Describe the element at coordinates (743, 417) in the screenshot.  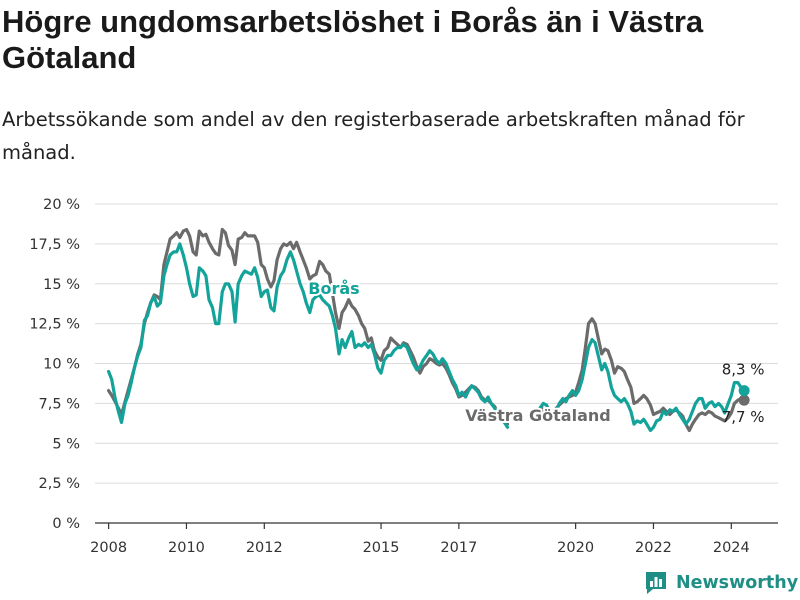
I see `end-label-vastra-gotaland: 7,7 %` at that location.